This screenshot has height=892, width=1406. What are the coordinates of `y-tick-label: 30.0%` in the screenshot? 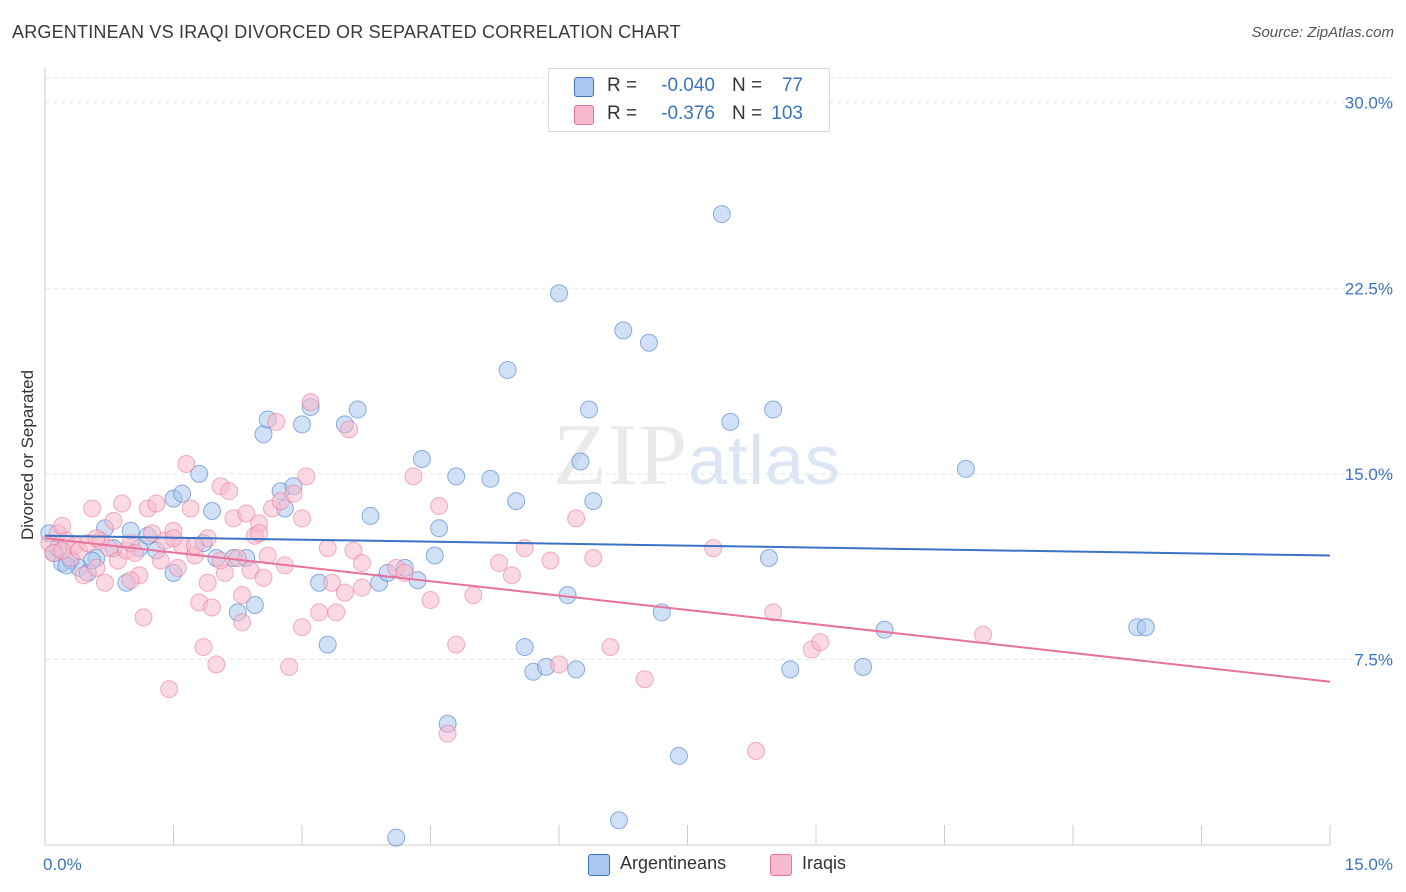 It's located at (1369, 103).